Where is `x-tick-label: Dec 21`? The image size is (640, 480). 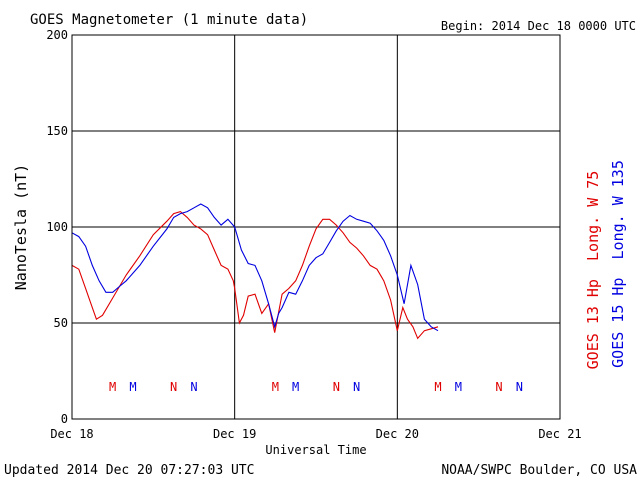 x-tick-label: Dec 21 is located at coordinates (559, 434).